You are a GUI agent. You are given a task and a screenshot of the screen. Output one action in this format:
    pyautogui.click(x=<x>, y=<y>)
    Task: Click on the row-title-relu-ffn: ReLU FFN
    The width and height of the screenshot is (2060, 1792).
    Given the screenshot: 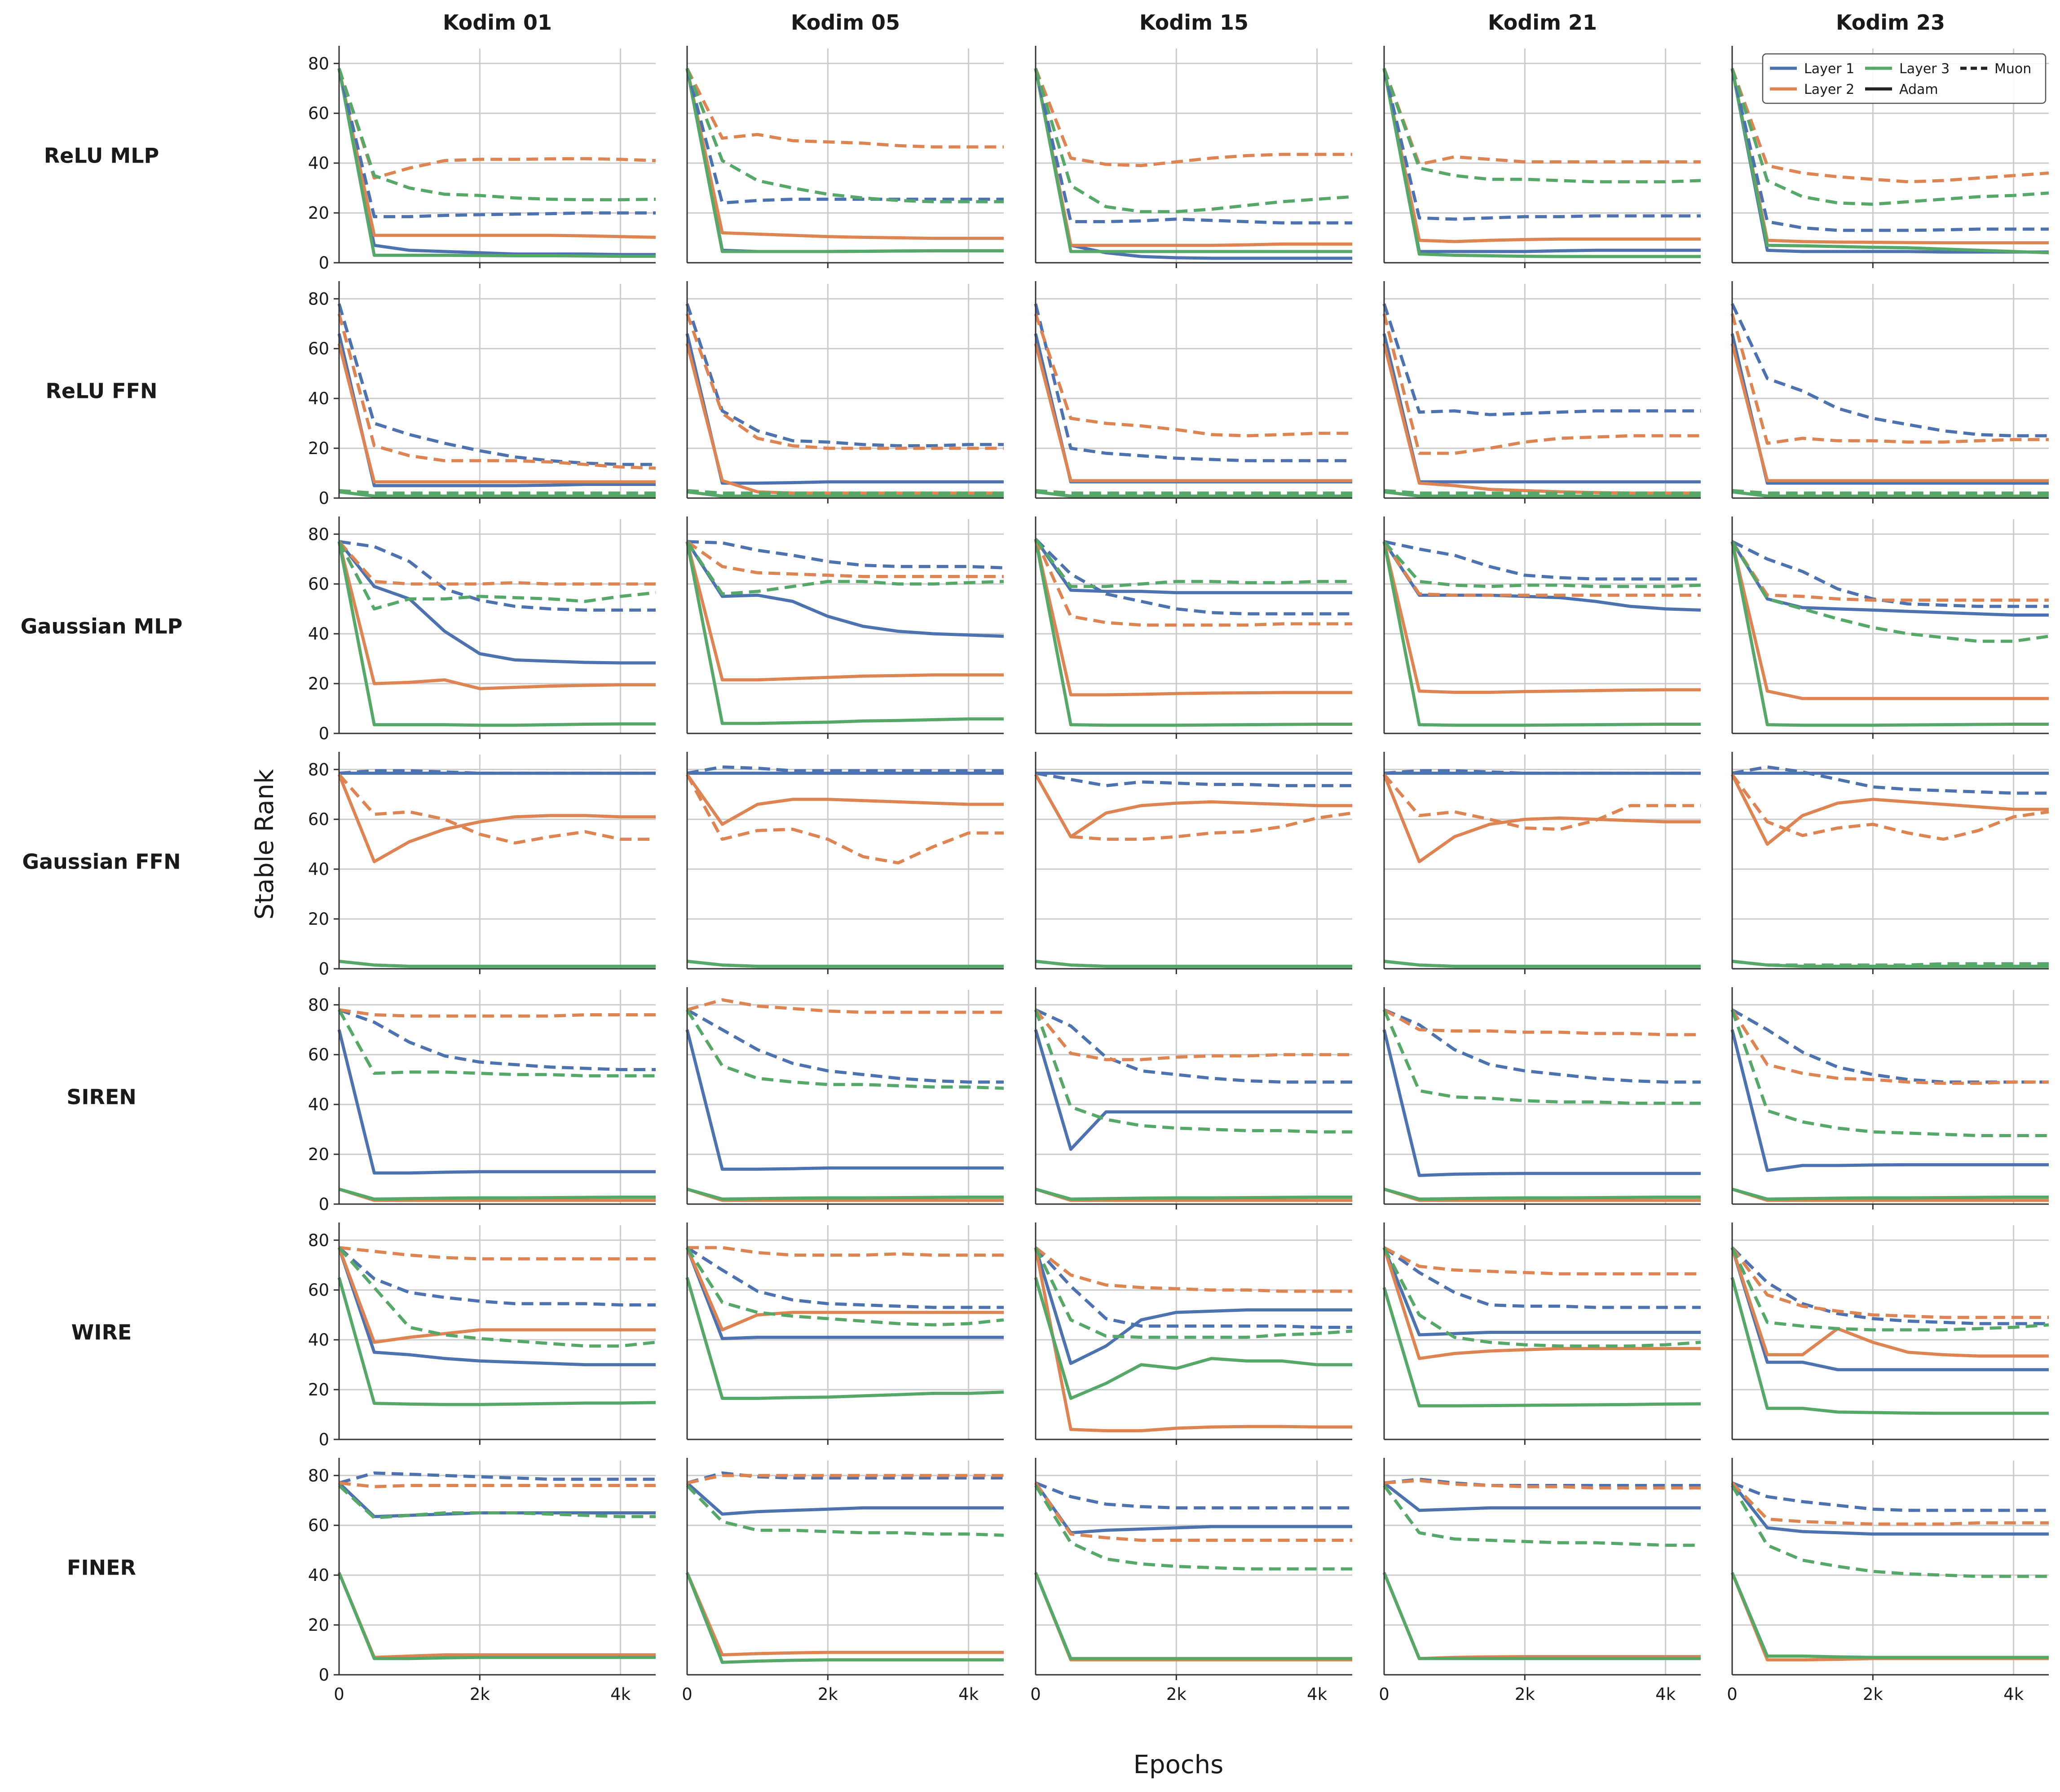 What is the action you would take?
    pyautogui.click(x=101, y=391)
    